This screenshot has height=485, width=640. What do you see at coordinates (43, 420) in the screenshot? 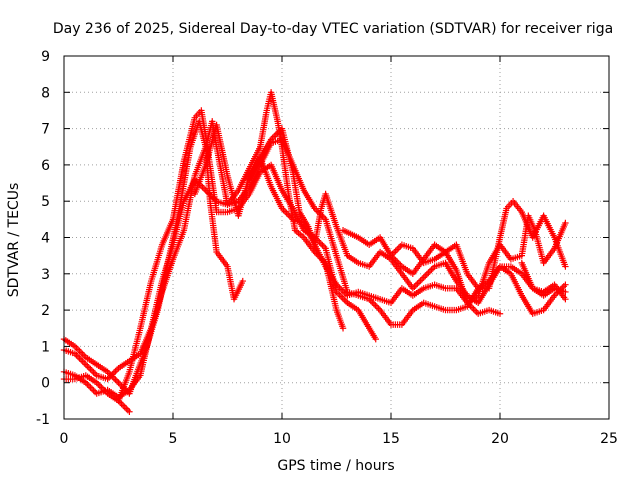
I see `y-tick-label: -1` at bounding box center [43, 420].